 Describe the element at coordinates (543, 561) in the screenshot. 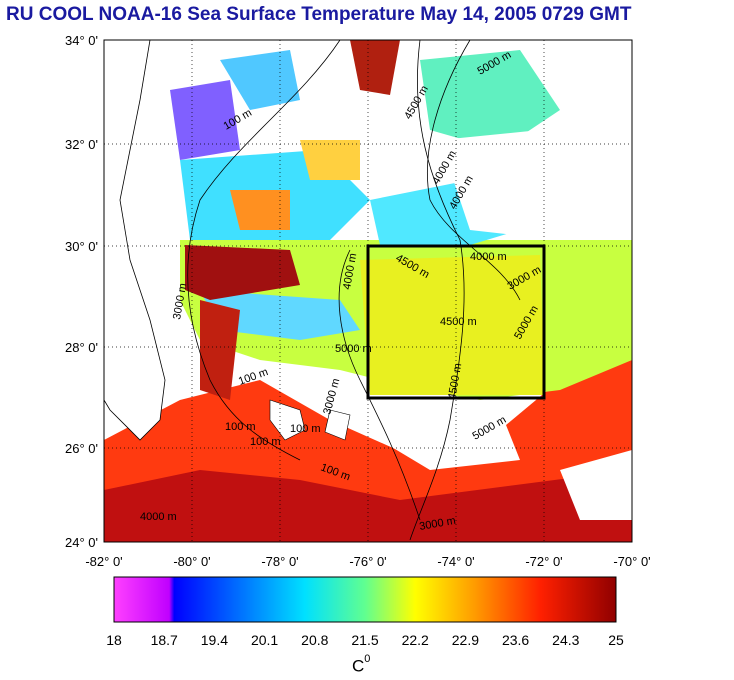

I see `longitude-label: -72° 0'` at that location.